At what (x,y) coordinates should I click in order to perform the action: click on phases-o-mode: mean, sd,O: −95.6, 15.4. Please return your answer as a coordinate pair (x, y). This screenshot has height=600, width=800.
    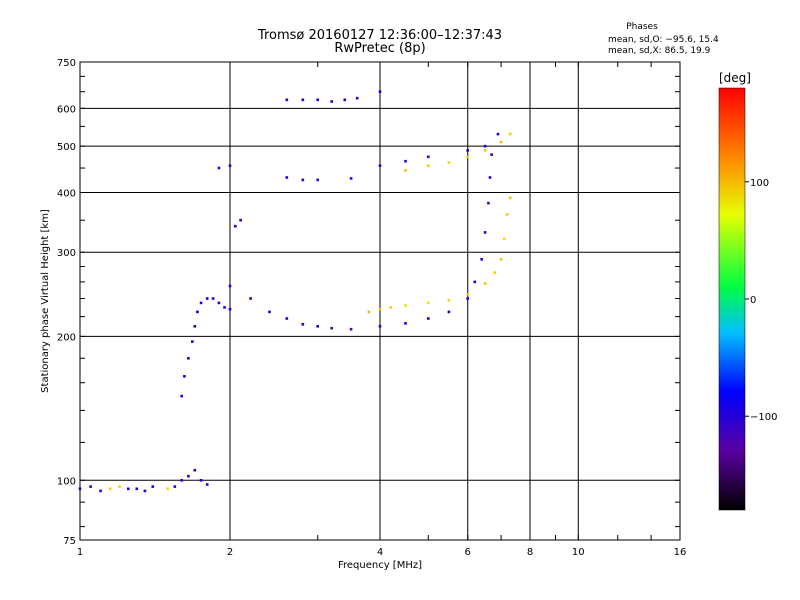
    Looking at the image, I should click on (663, 40).